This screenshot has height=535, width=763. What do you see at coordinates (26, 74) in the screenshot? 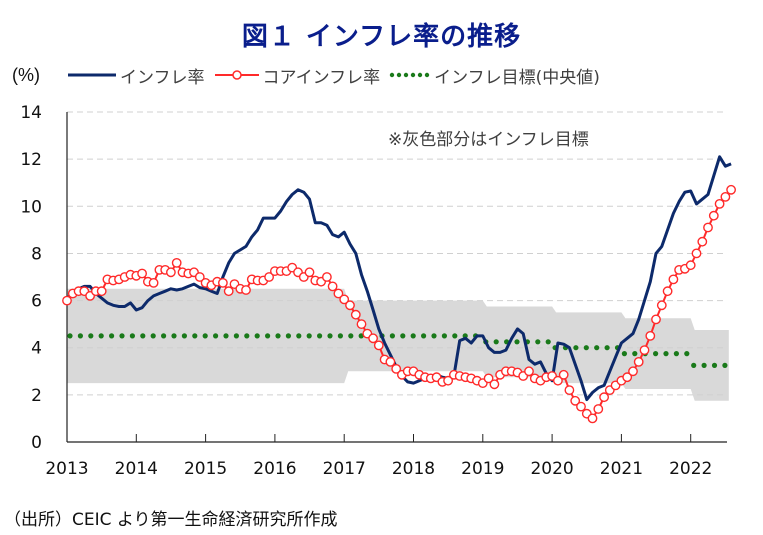
I see `y-unit-label: (%)` at bounding box center [26, 74].